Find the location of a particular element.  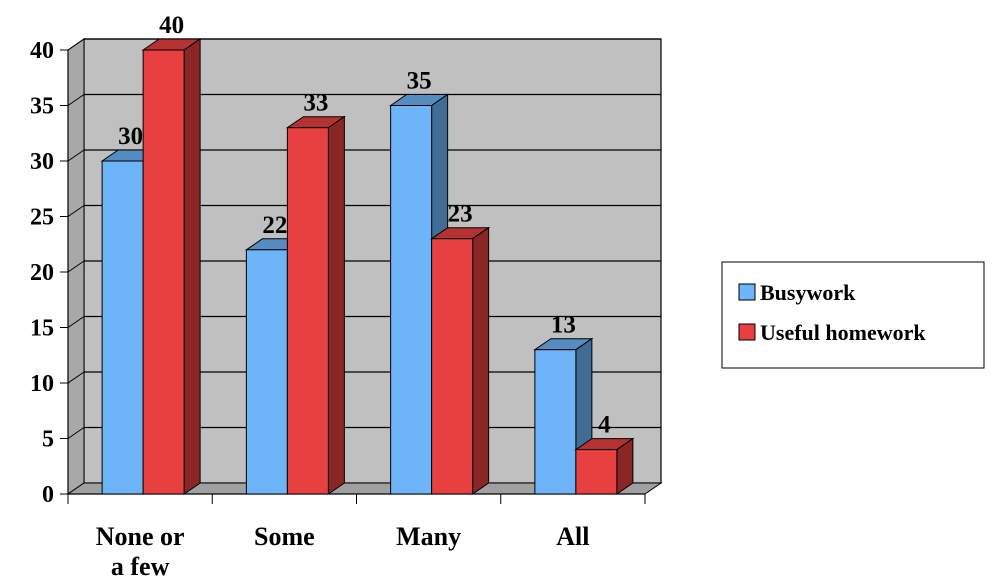

y-tick-label: 35 is located at coordinates (42, 107).